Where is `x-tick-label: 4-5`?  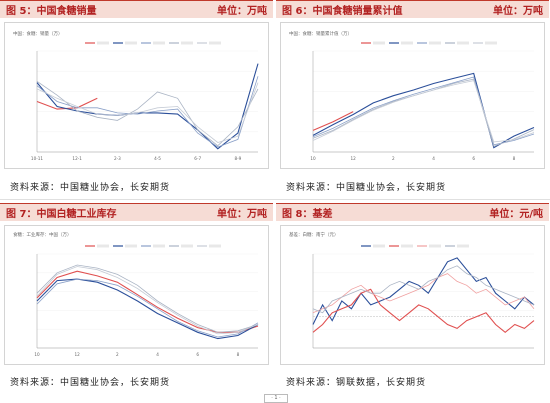 x-tick-label: 4-5 is located at coordinates (157, 158).